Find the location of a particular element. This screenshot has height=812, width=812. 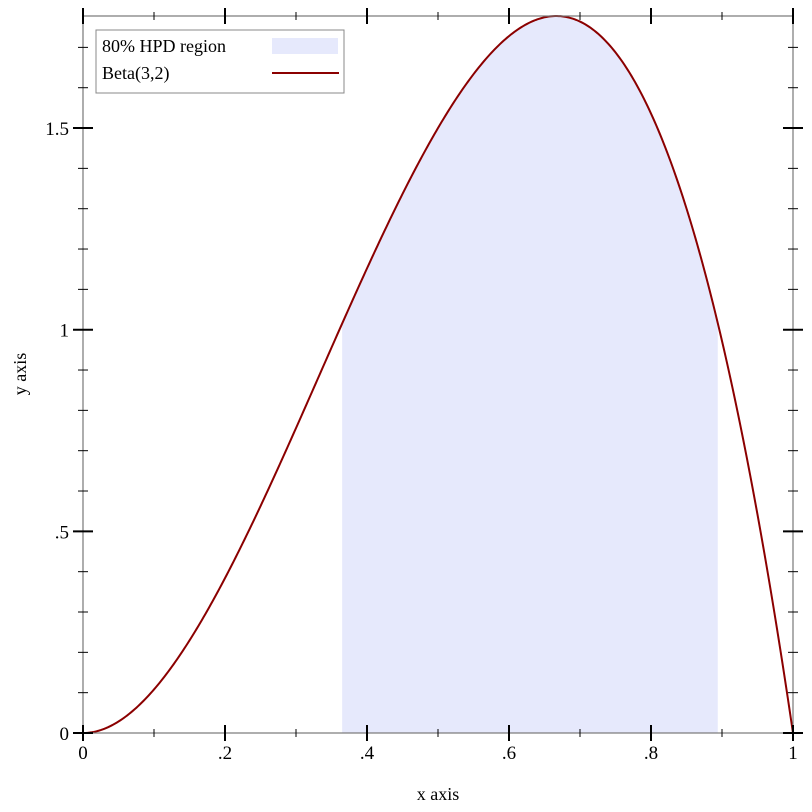

legend-label-hpd: 80% HPD region is located at coordinates (164, 46).